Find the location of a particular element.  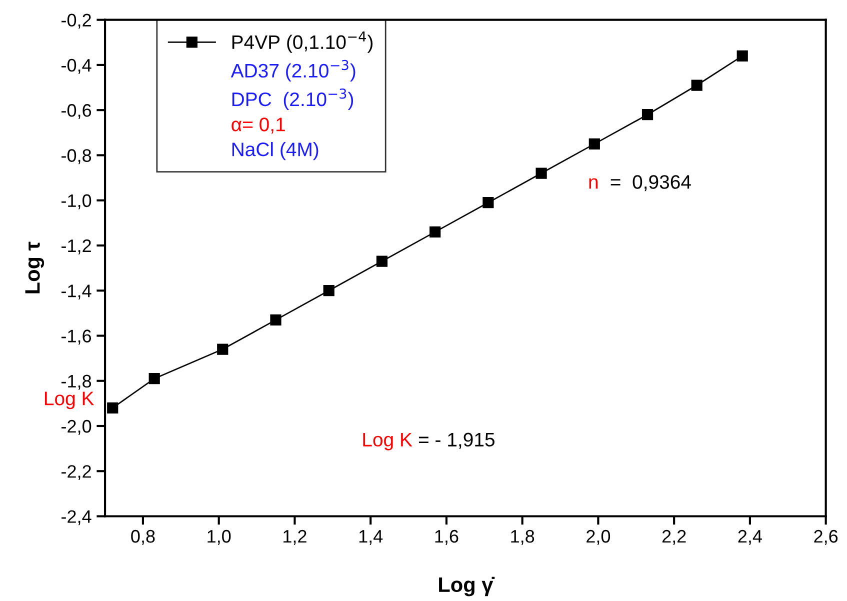

y-tick-label: -0,4 is located at coordinates (77, 66).